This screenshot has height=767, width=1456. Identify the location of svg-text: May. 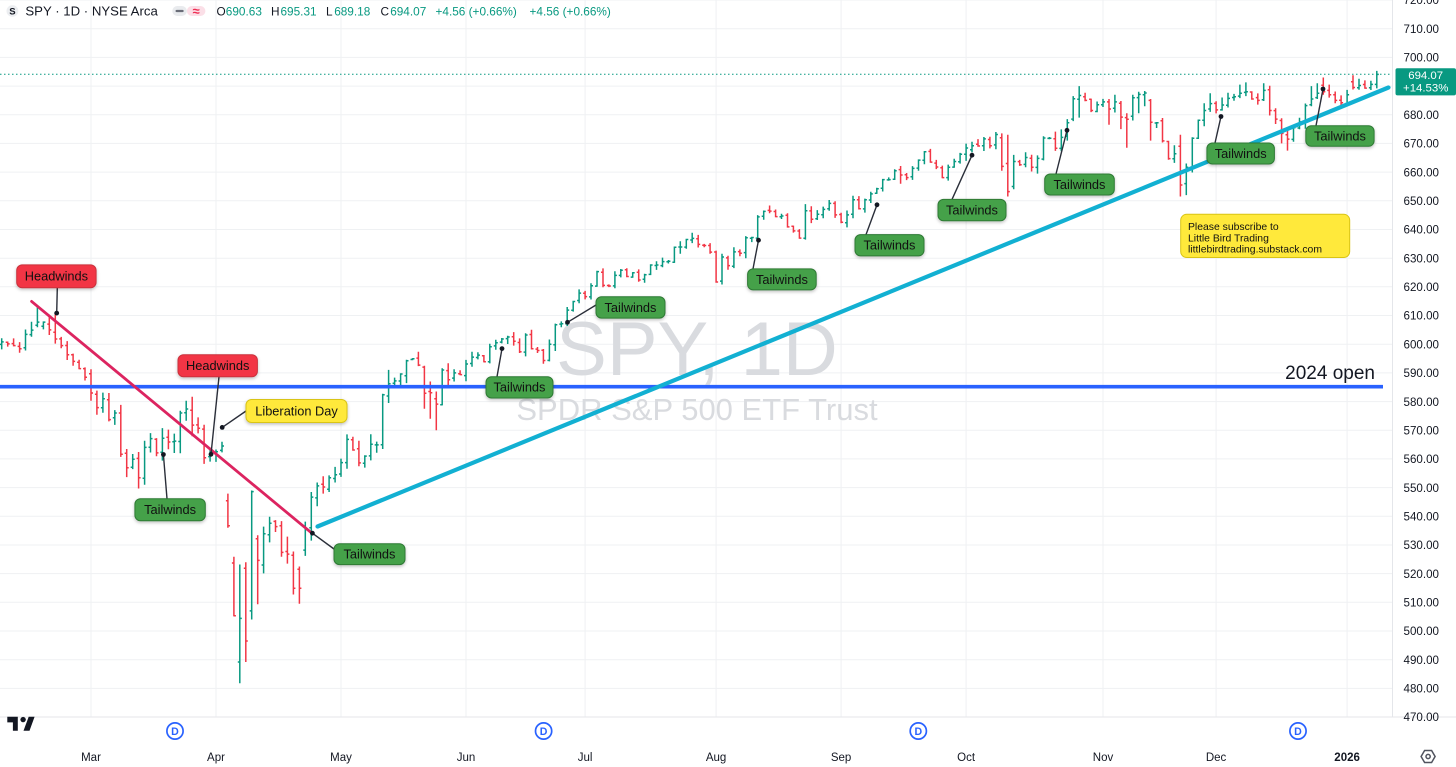
(341, 758).